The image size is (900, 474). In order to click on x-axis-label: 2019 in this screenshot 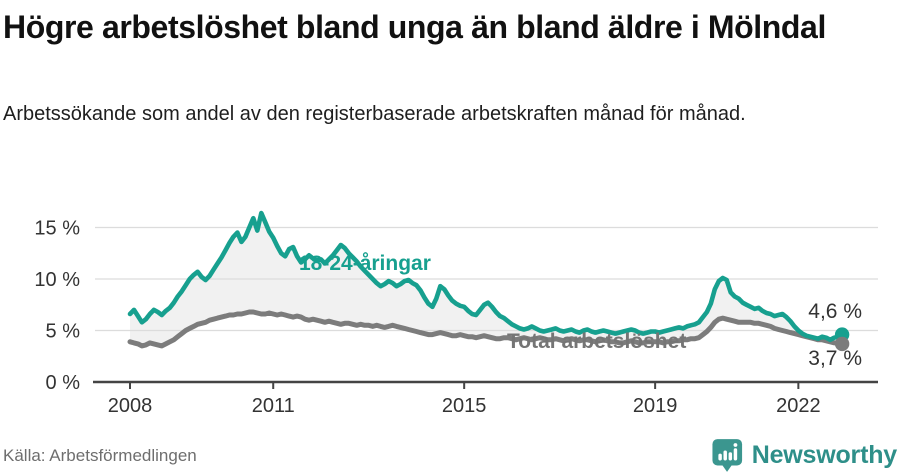, I will do `click(655, 406)`.